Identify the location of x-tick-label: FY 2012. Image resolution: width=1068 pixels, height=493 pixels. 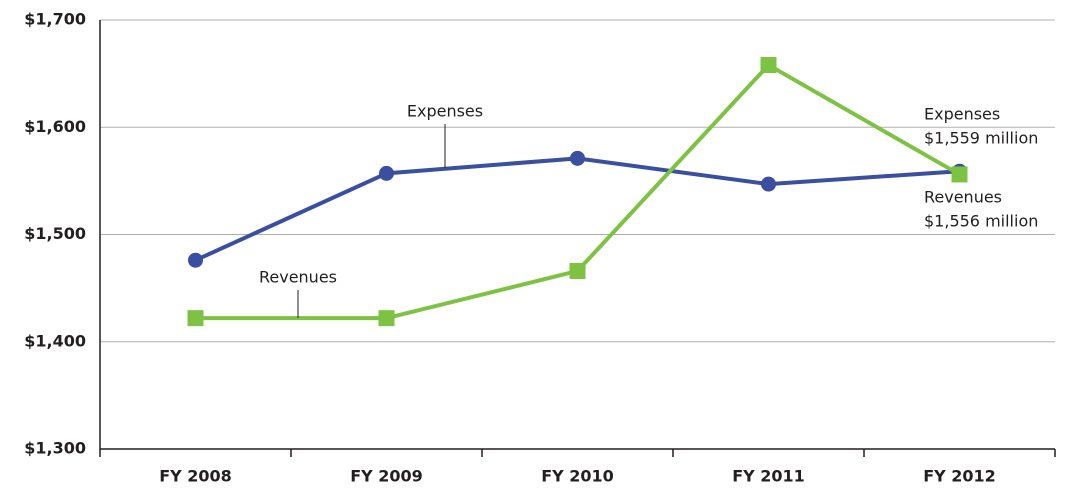
(959, 476).